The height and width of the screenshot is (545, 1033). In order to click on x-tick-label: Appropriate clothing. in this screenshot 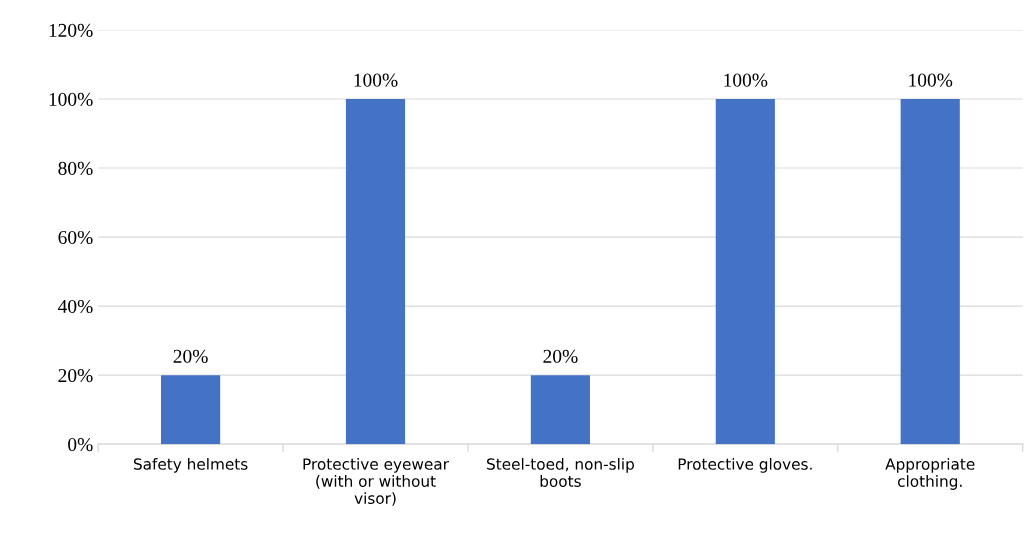, I will do `click(930, 473)`.